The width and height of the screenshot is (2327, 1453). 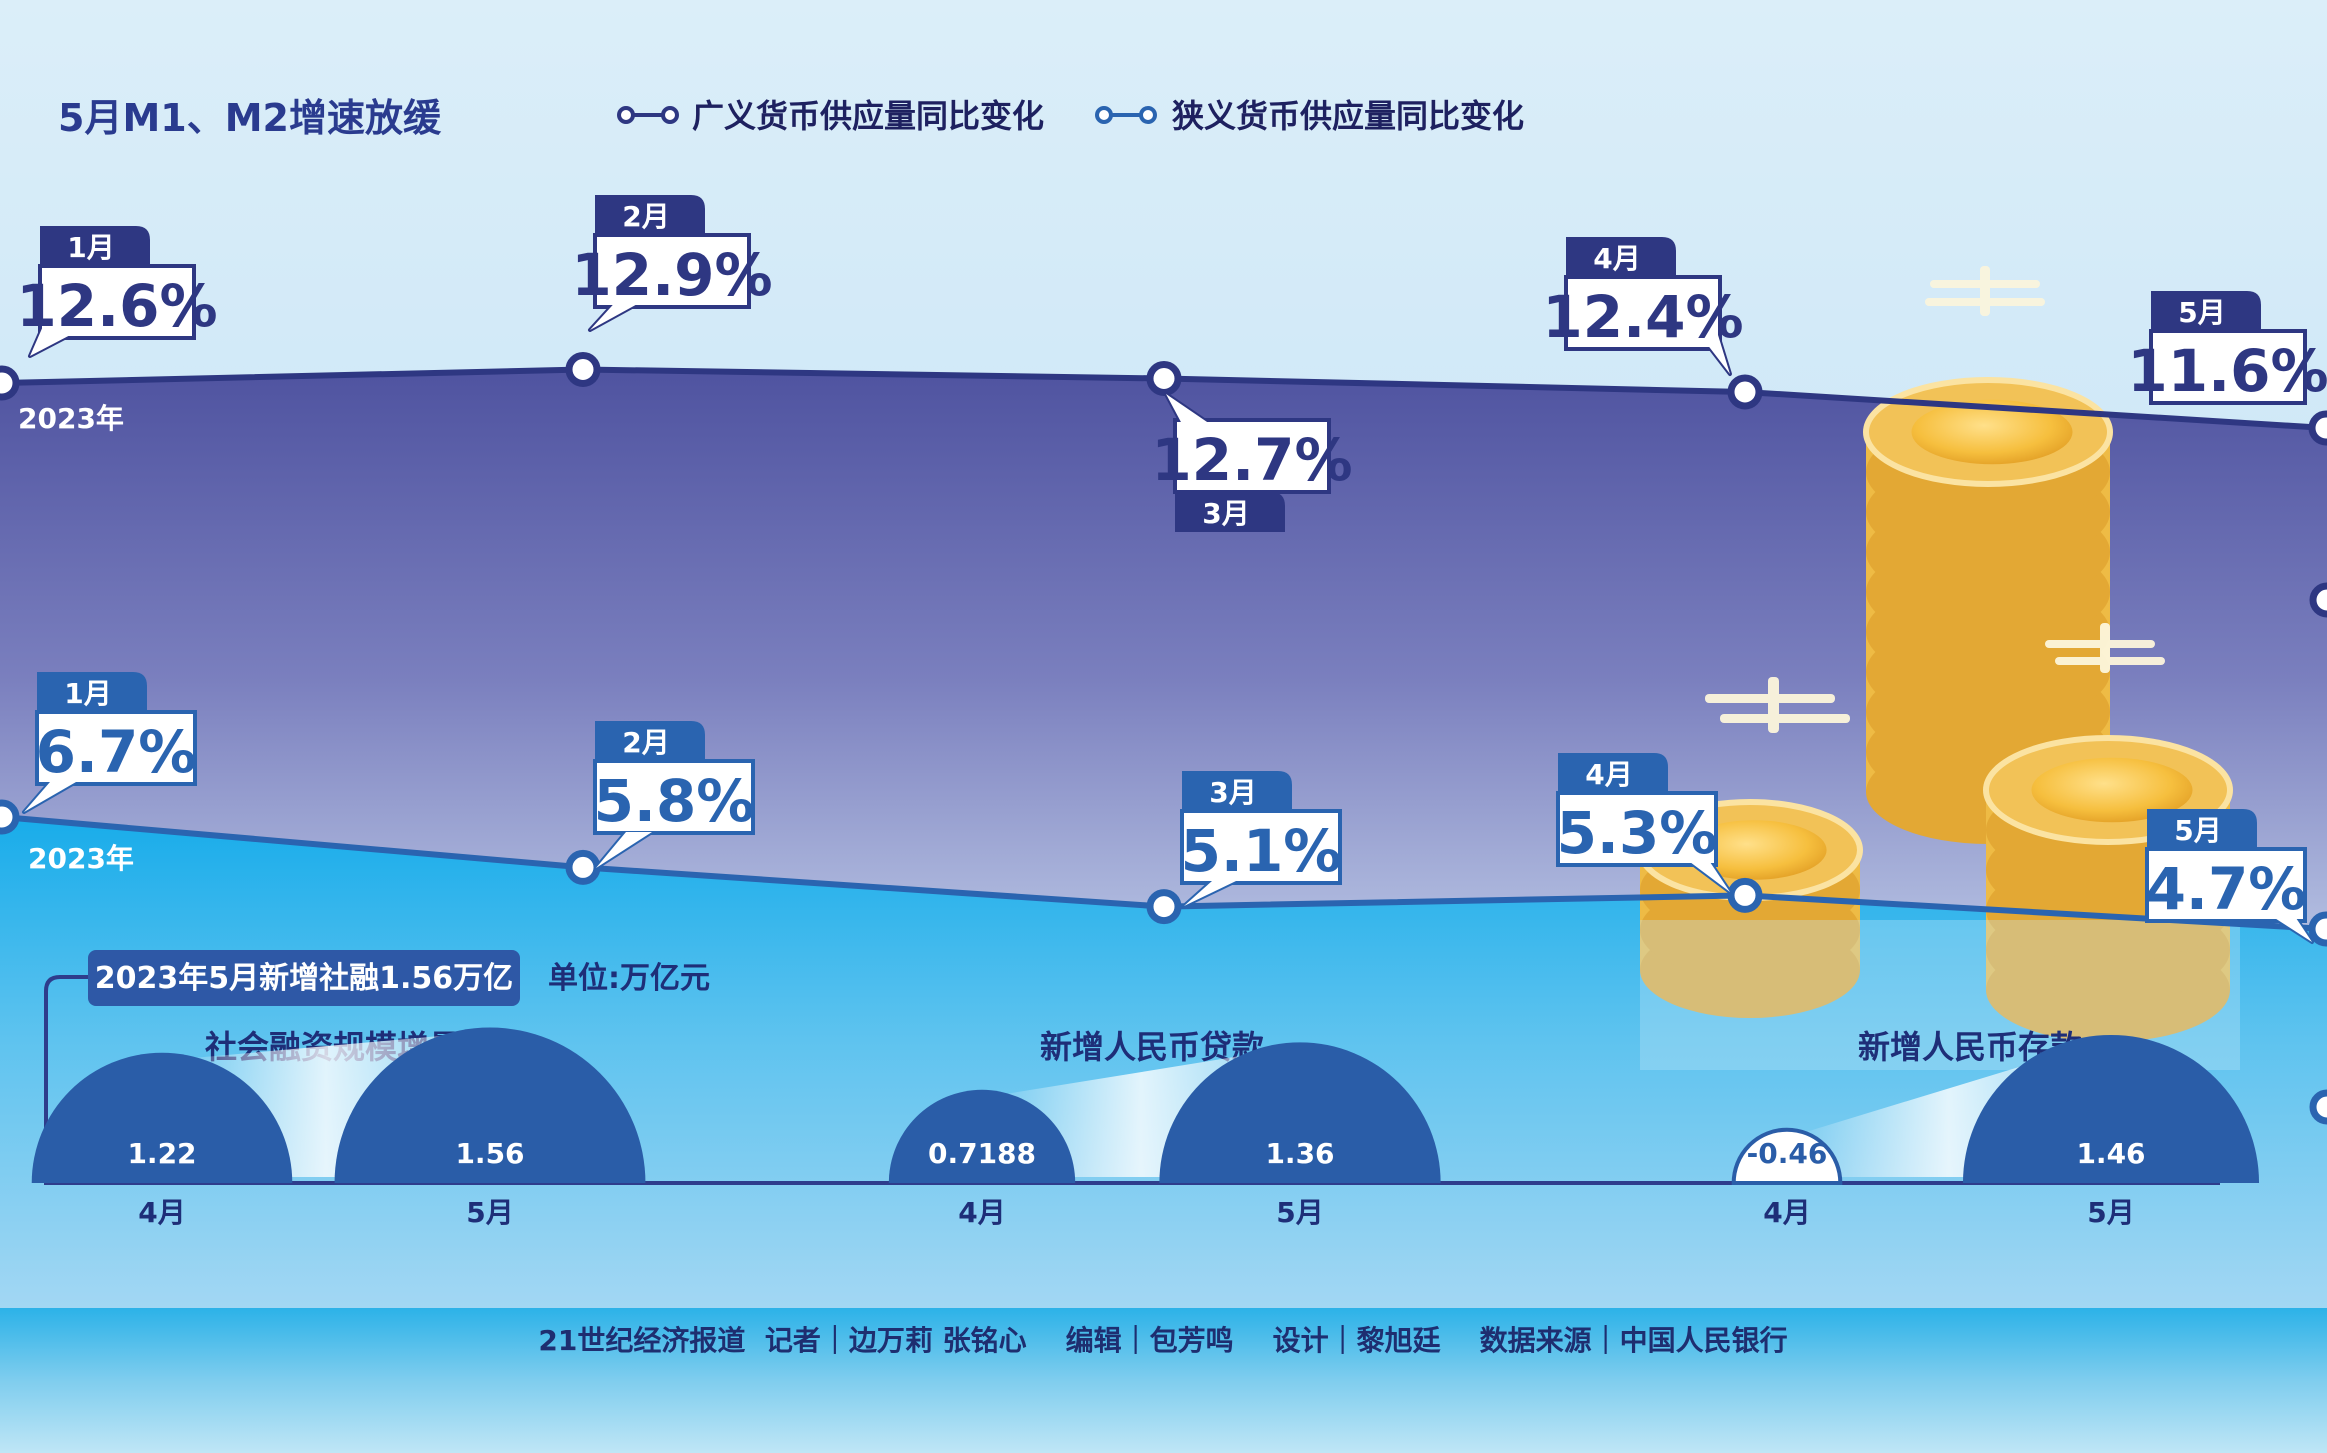 I want to click on value-label: 12.7%, so click(x=1251, y=460).